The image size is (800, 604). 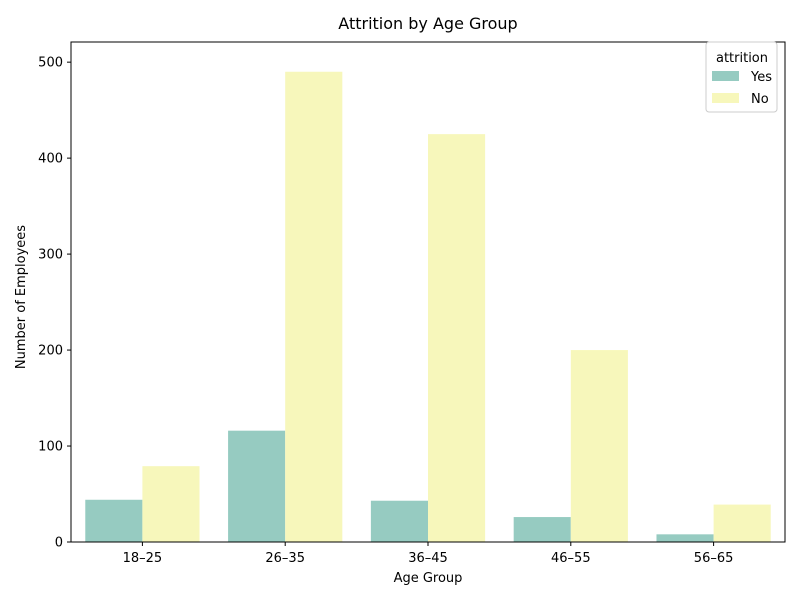 I want to click on y-tick-label: 300, so click(x=50, y=255).